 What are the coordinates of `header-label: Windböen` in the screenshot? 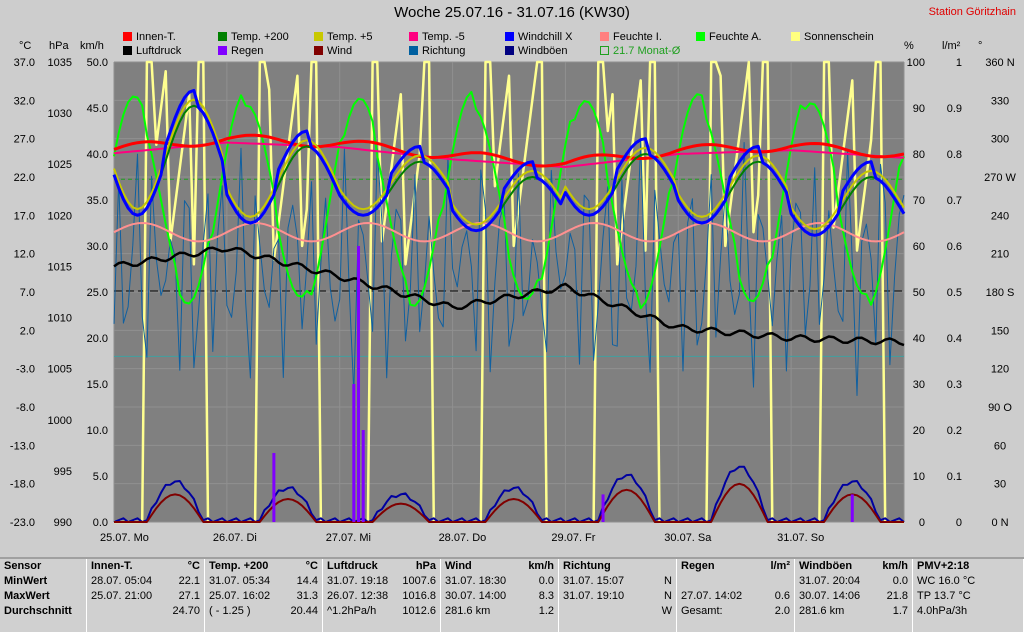 It's located at (826, 566).